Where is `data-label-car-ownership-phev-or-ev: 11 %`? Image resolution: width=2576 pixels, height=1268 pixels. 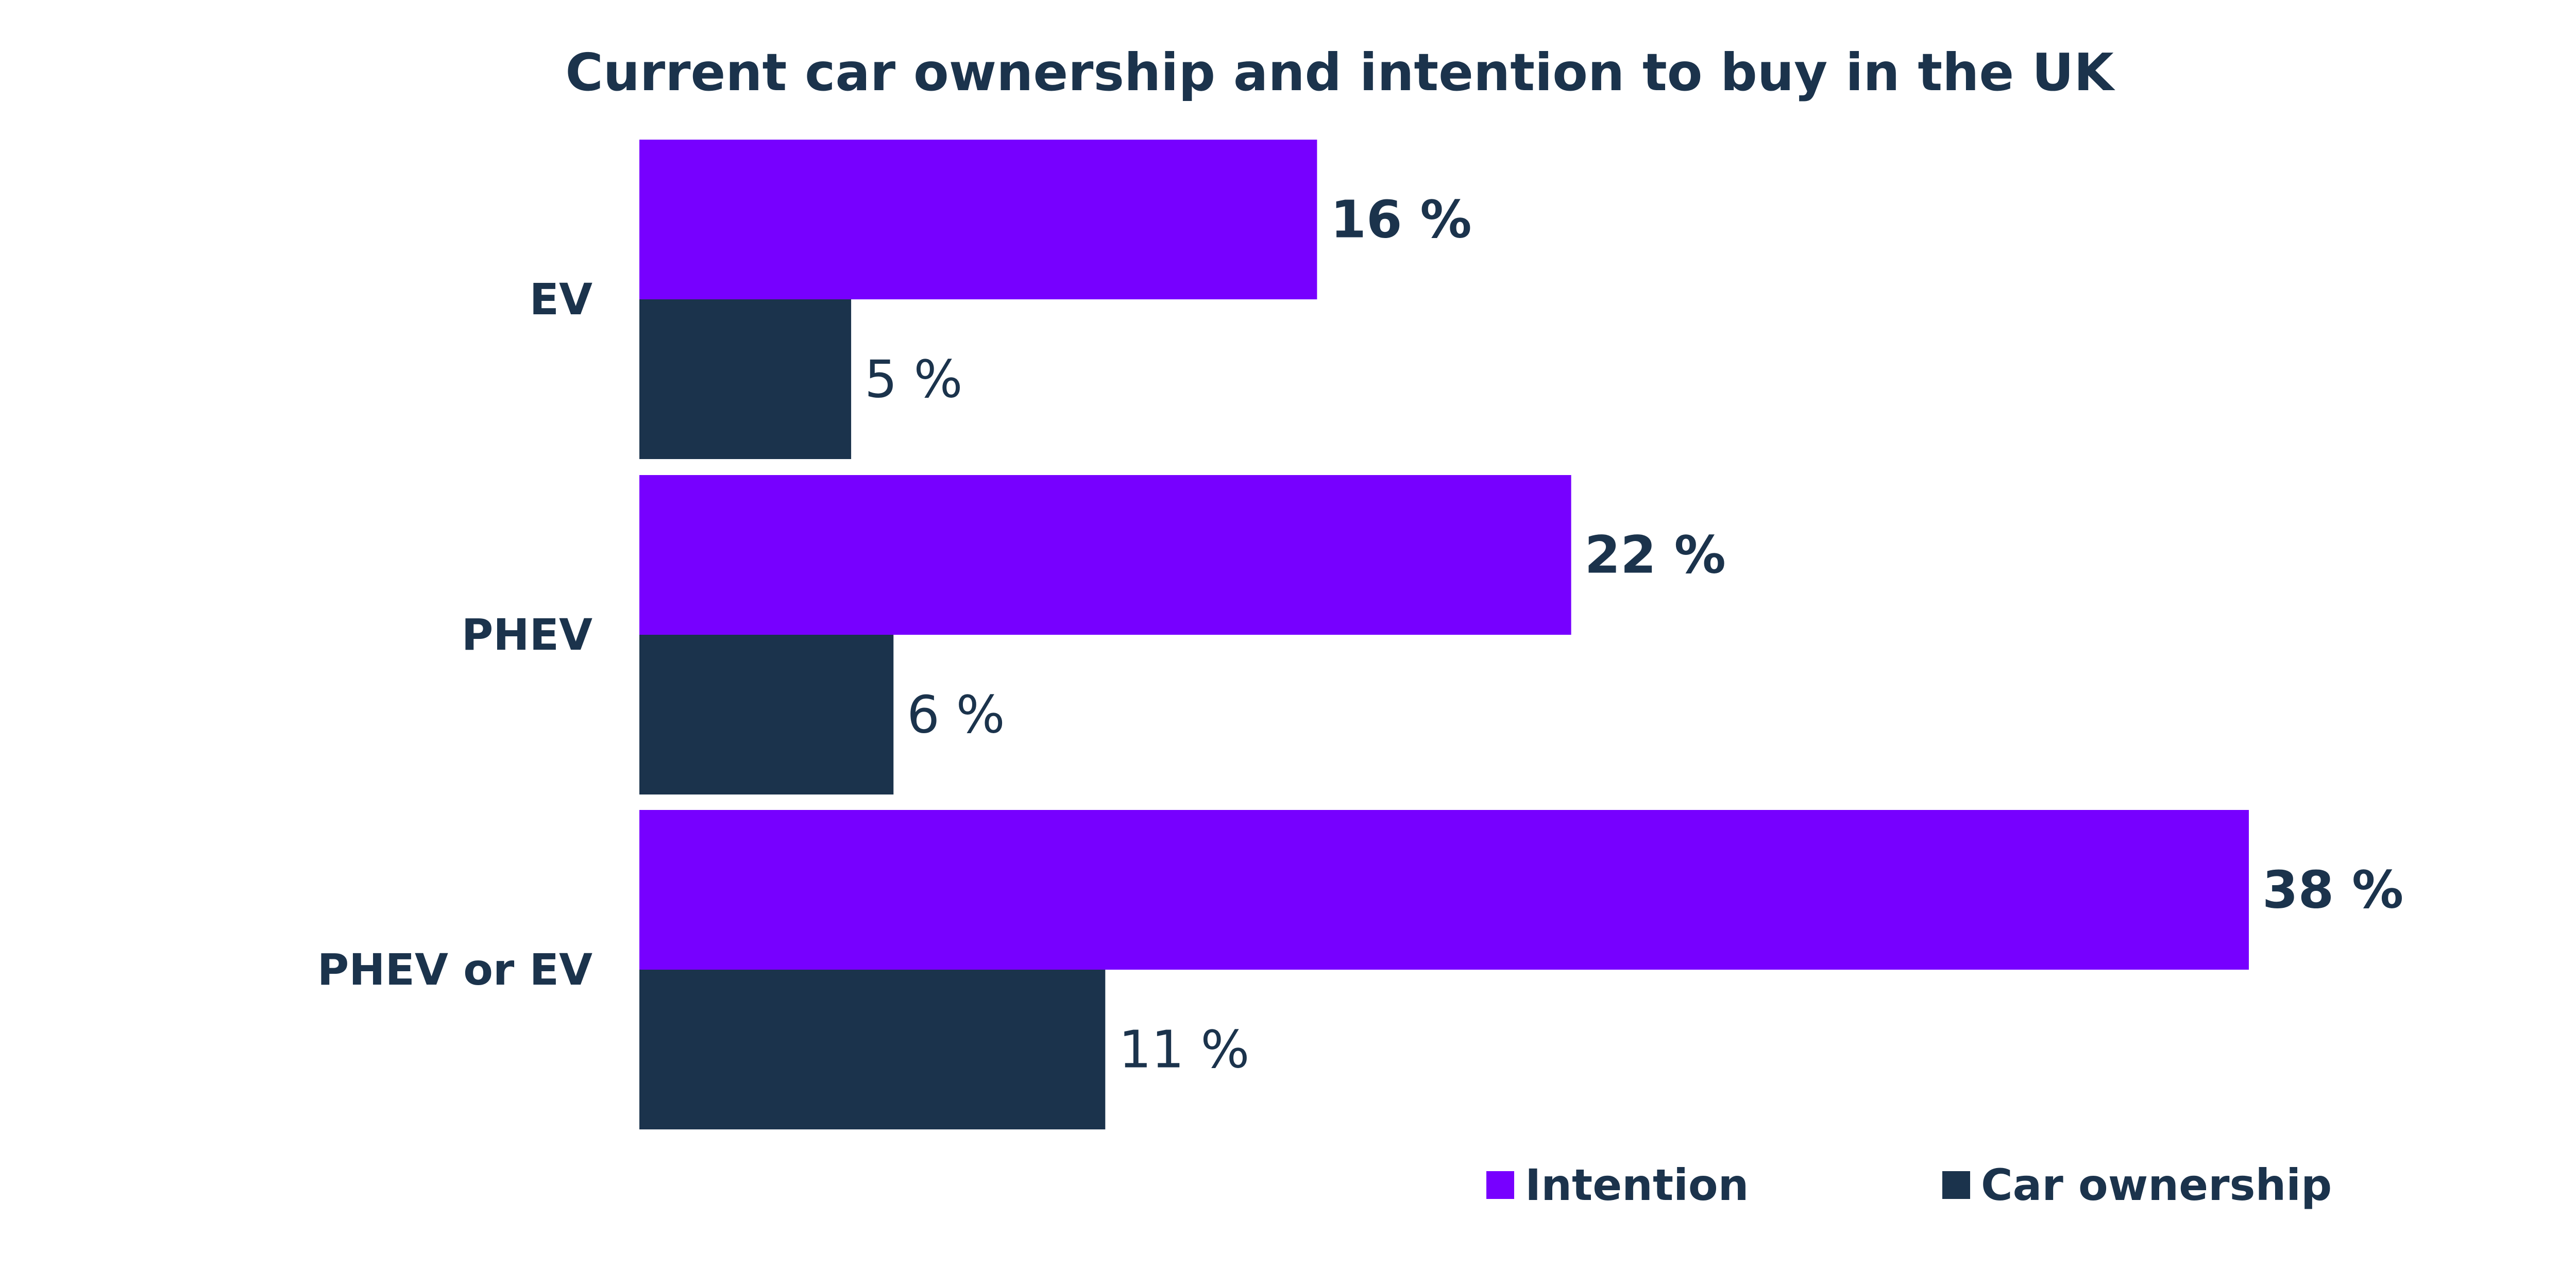
data-label-car-ownership-phev-or-ev: 11 % is located at coordinates (1183, 1050).